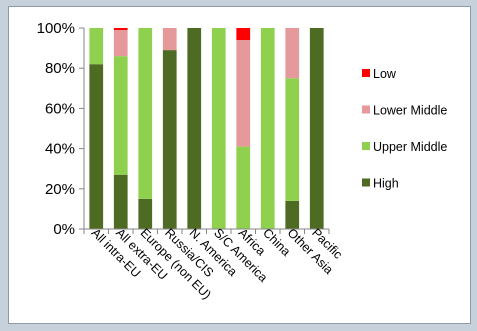  What do you see at coordinates (386, 184) in the screenshot?
I see `legend-label-high: High` at bounding box center [386, 184].